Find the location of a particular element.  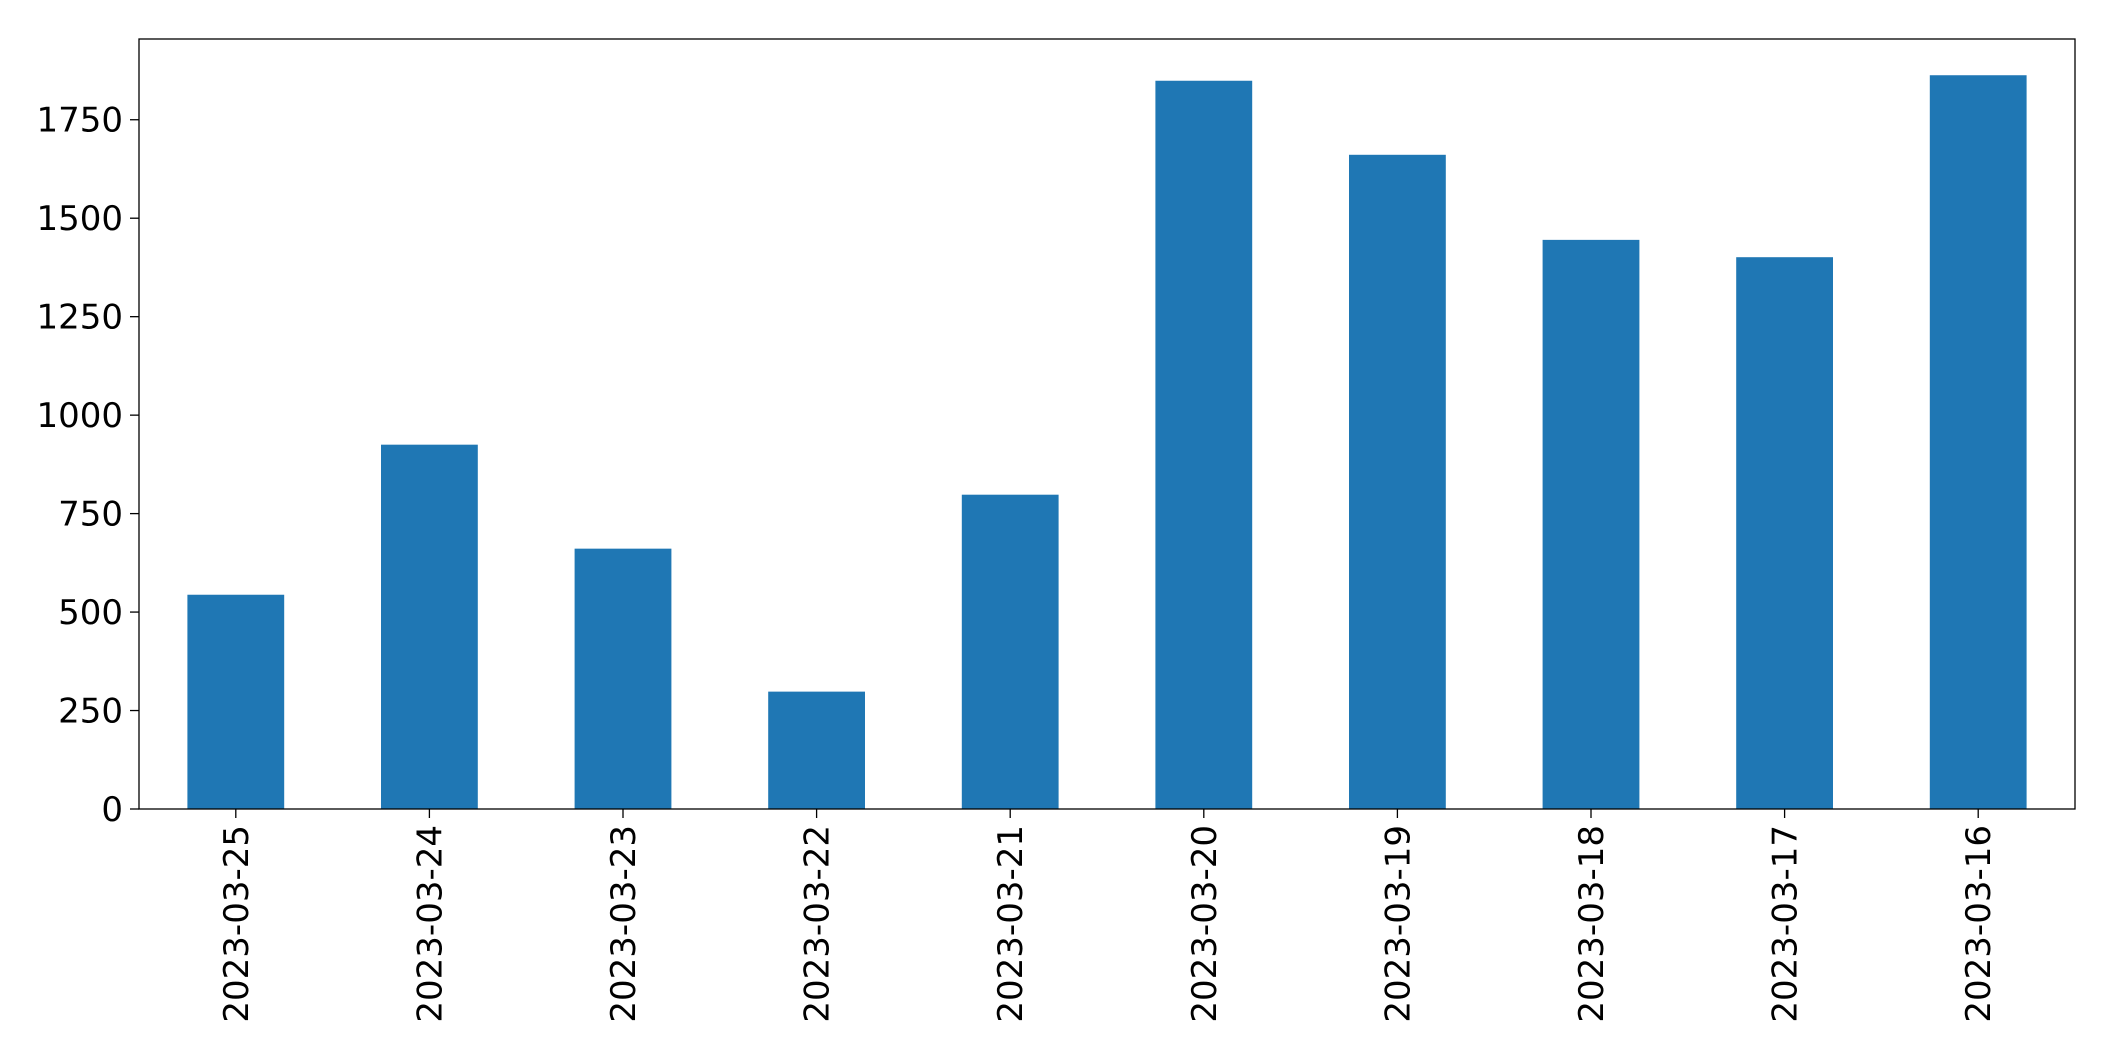

x-tick-label: 2023-03-24 is located at coordinates (430, 924).